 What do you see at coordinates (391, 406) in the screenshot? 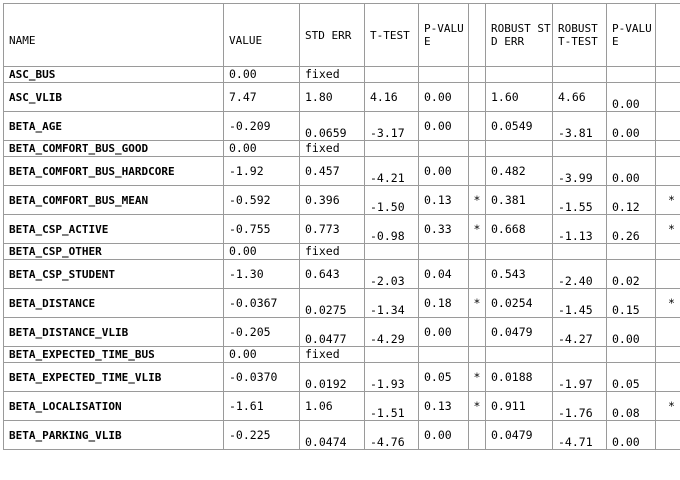
I see `param-t-test: -1.51` at bounding box center [391, 406].